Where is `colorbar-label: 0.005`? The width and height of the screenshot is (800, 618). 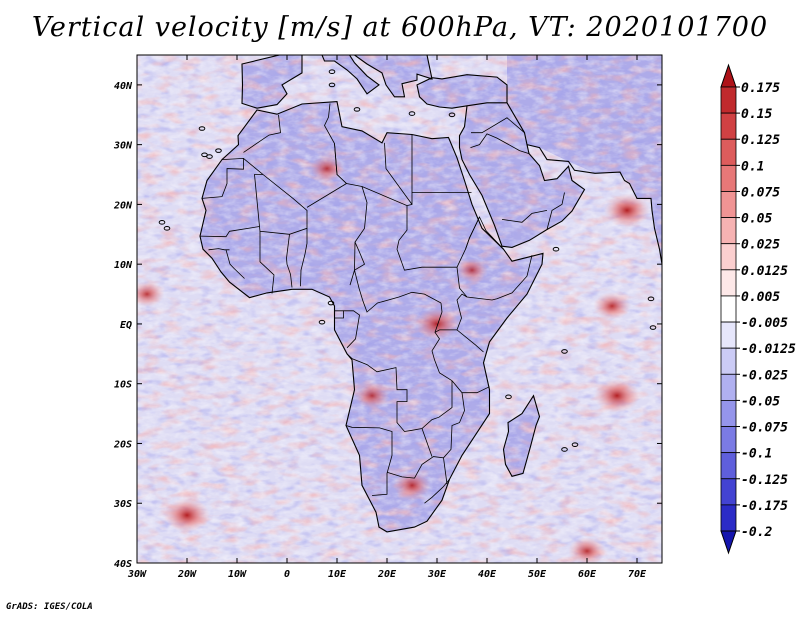 colorbar-label: 0.005 is located at coordinates (760, 297).